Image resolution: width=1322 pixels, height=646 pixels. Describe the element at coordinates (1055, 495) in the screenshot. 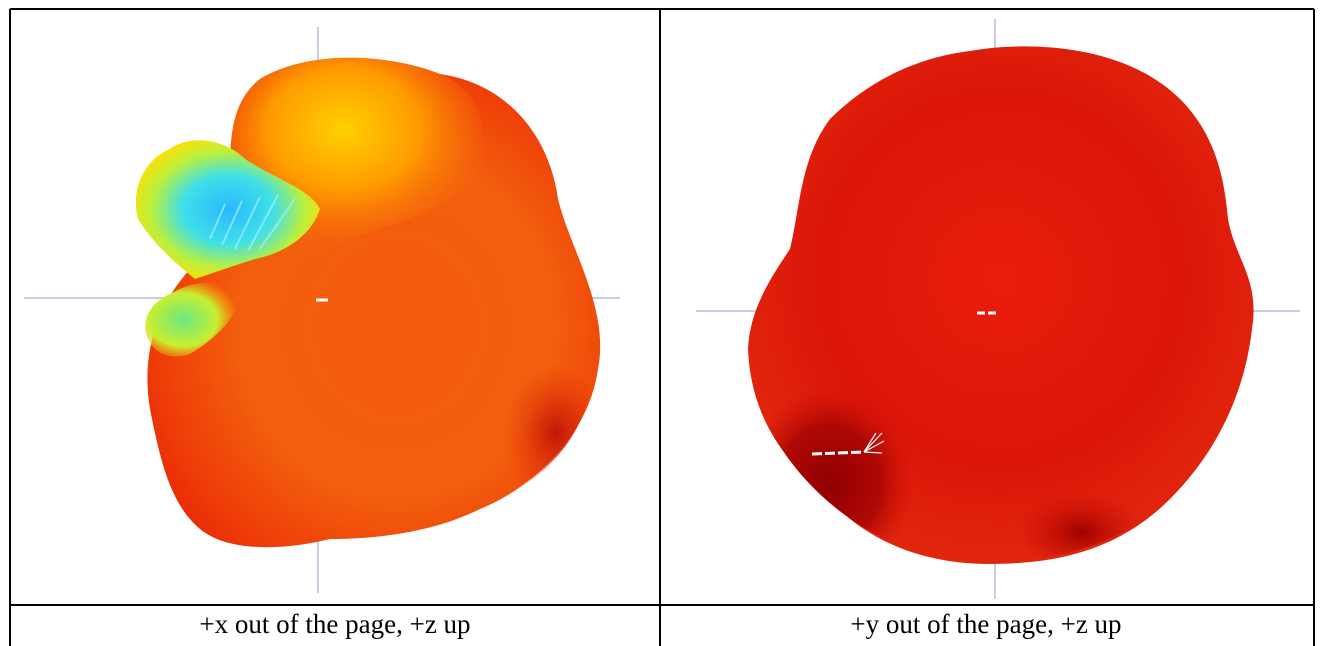

I see `dark-lower-region` at that location.